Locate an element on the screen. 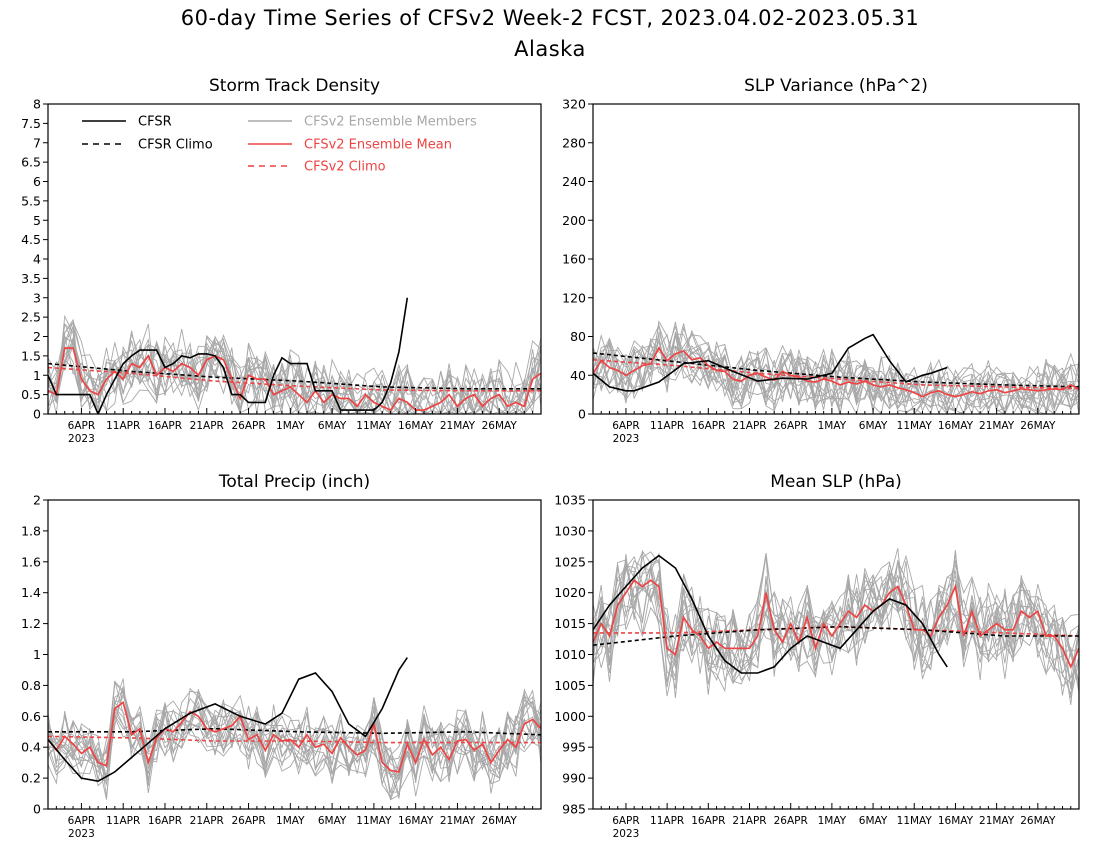  y-tick-label: 1010 is located at coordinates (570, 654).